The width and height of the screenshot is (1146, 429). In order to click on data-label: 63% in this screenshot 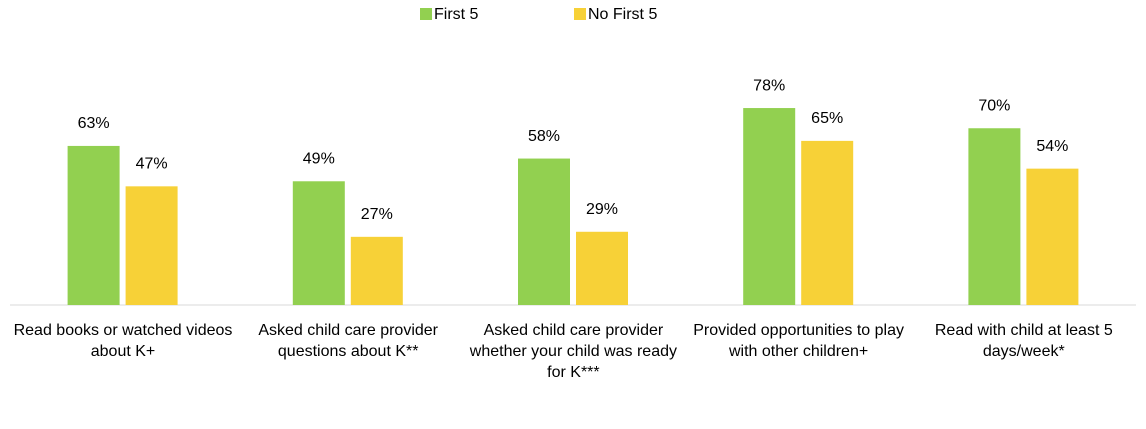, I will do `click(94, 123)`.